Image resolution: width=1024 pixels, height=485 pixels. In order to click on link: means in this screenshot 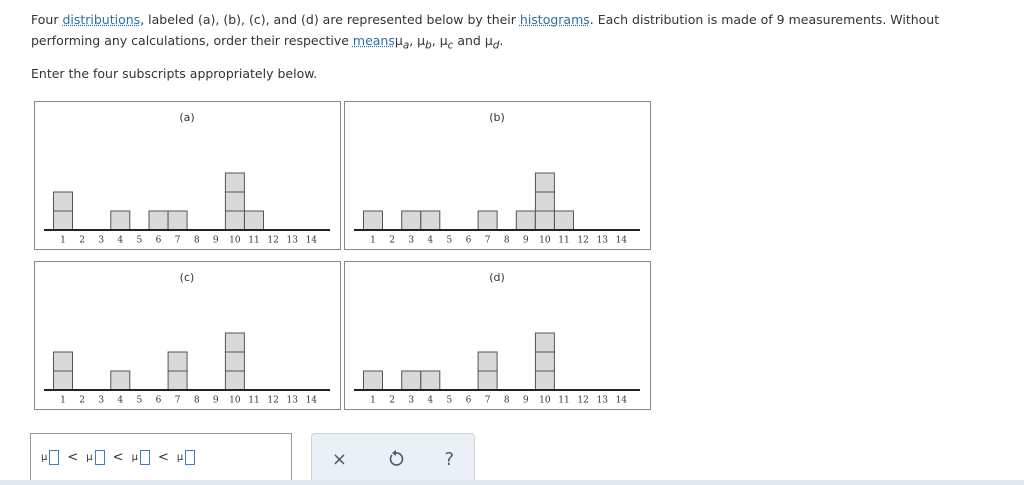, I will do `click(373, 40)`.